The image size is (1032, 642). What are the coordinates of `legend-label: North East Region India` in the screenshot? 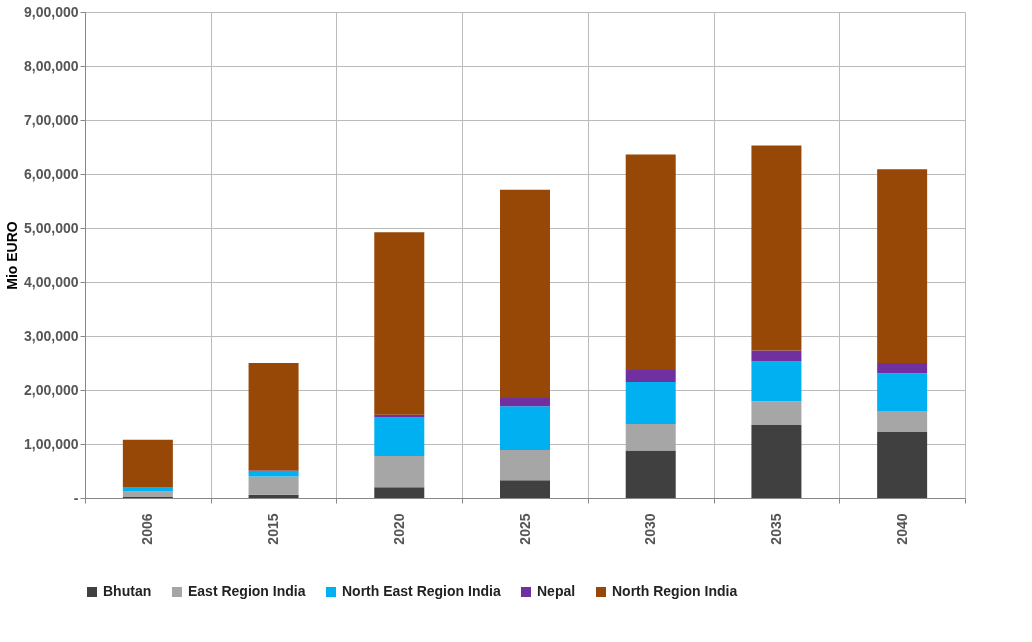 It's located at (421, 591).